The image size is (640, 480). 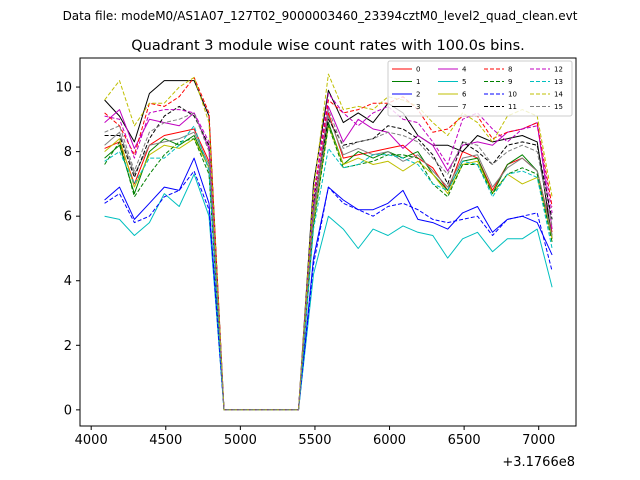 What do you see at coordinates (240, 440) in the screenshot?
I see `x-tick-label: 5000` at bounding box center [240, 440].